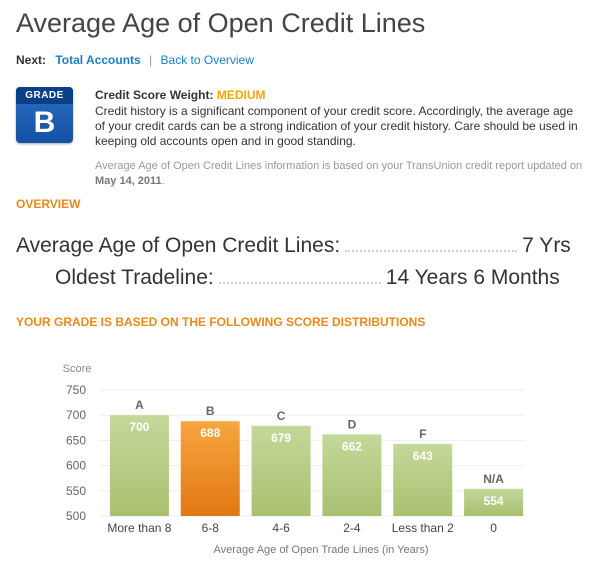  I want to click on overview-row-average-age: Average Age of Open Credit Lines: 7 Yrs, so click(293, 246).